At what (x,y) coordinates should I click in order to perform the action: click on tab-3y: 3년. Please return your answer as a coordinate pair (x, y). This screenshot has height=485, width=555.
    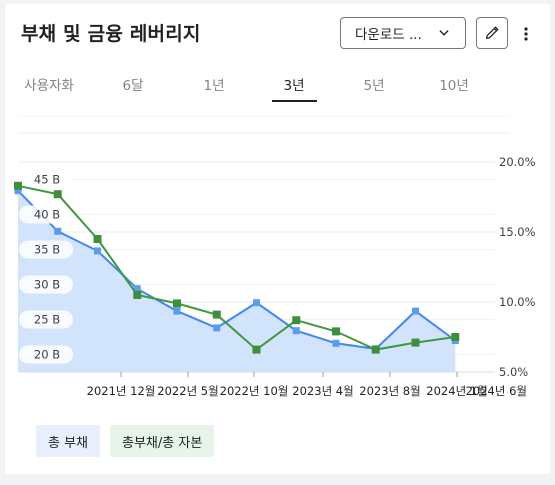
    Looking at the image, I should click on (294, 86).